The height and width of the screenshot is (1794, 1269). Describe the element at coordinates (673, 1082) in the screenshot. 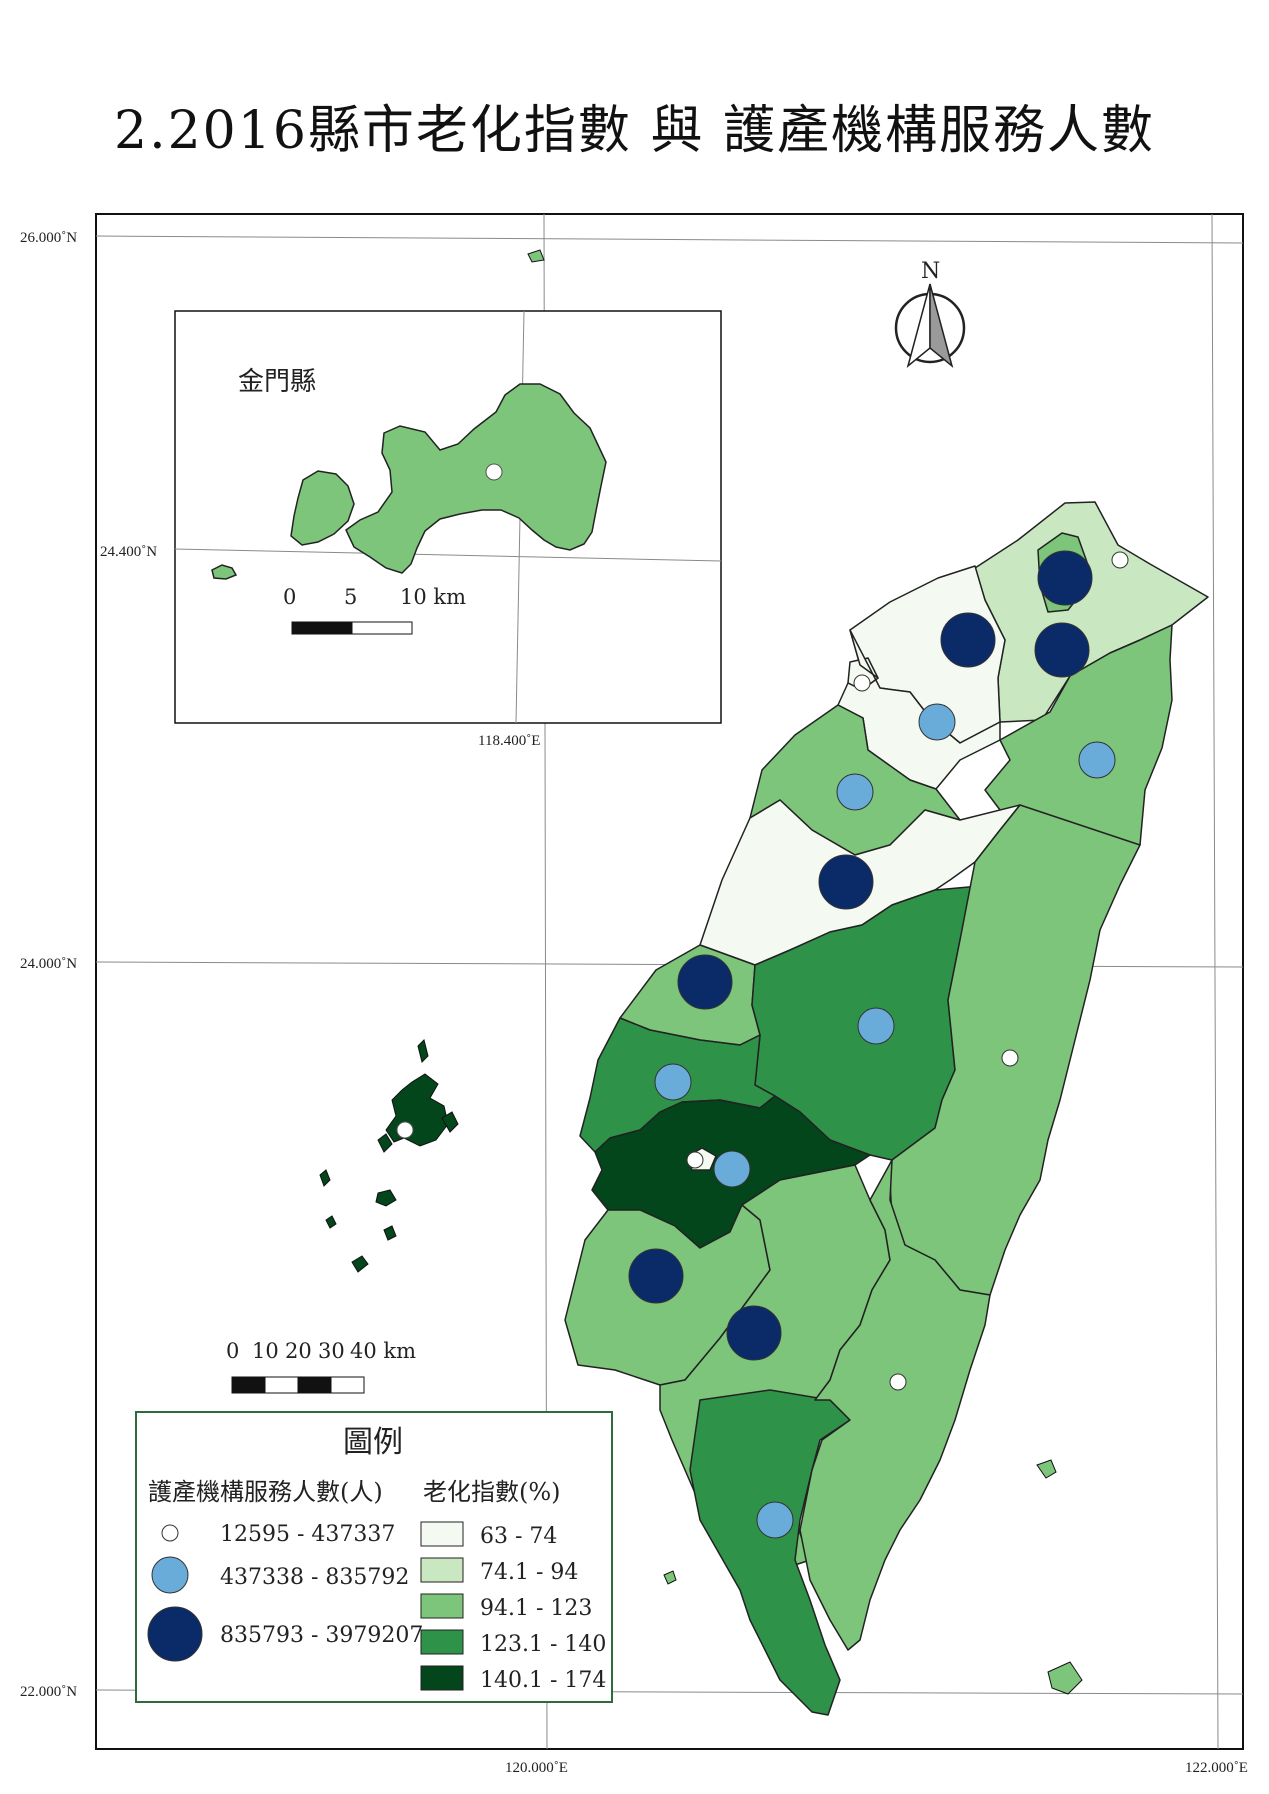

I see `service-symbol-yunlin` at that location.